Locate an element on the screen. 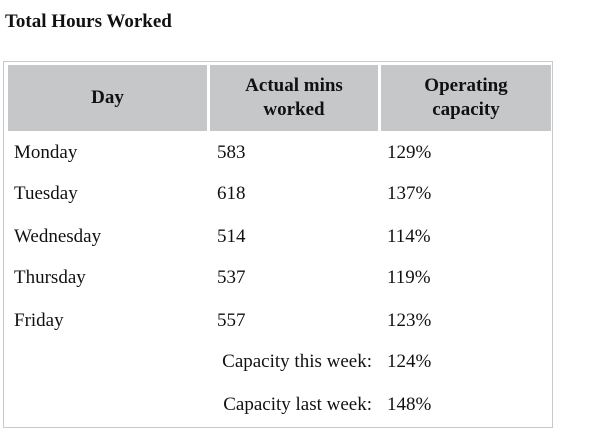  table-cell-day: Thursday is located at coordinates (50, 277).